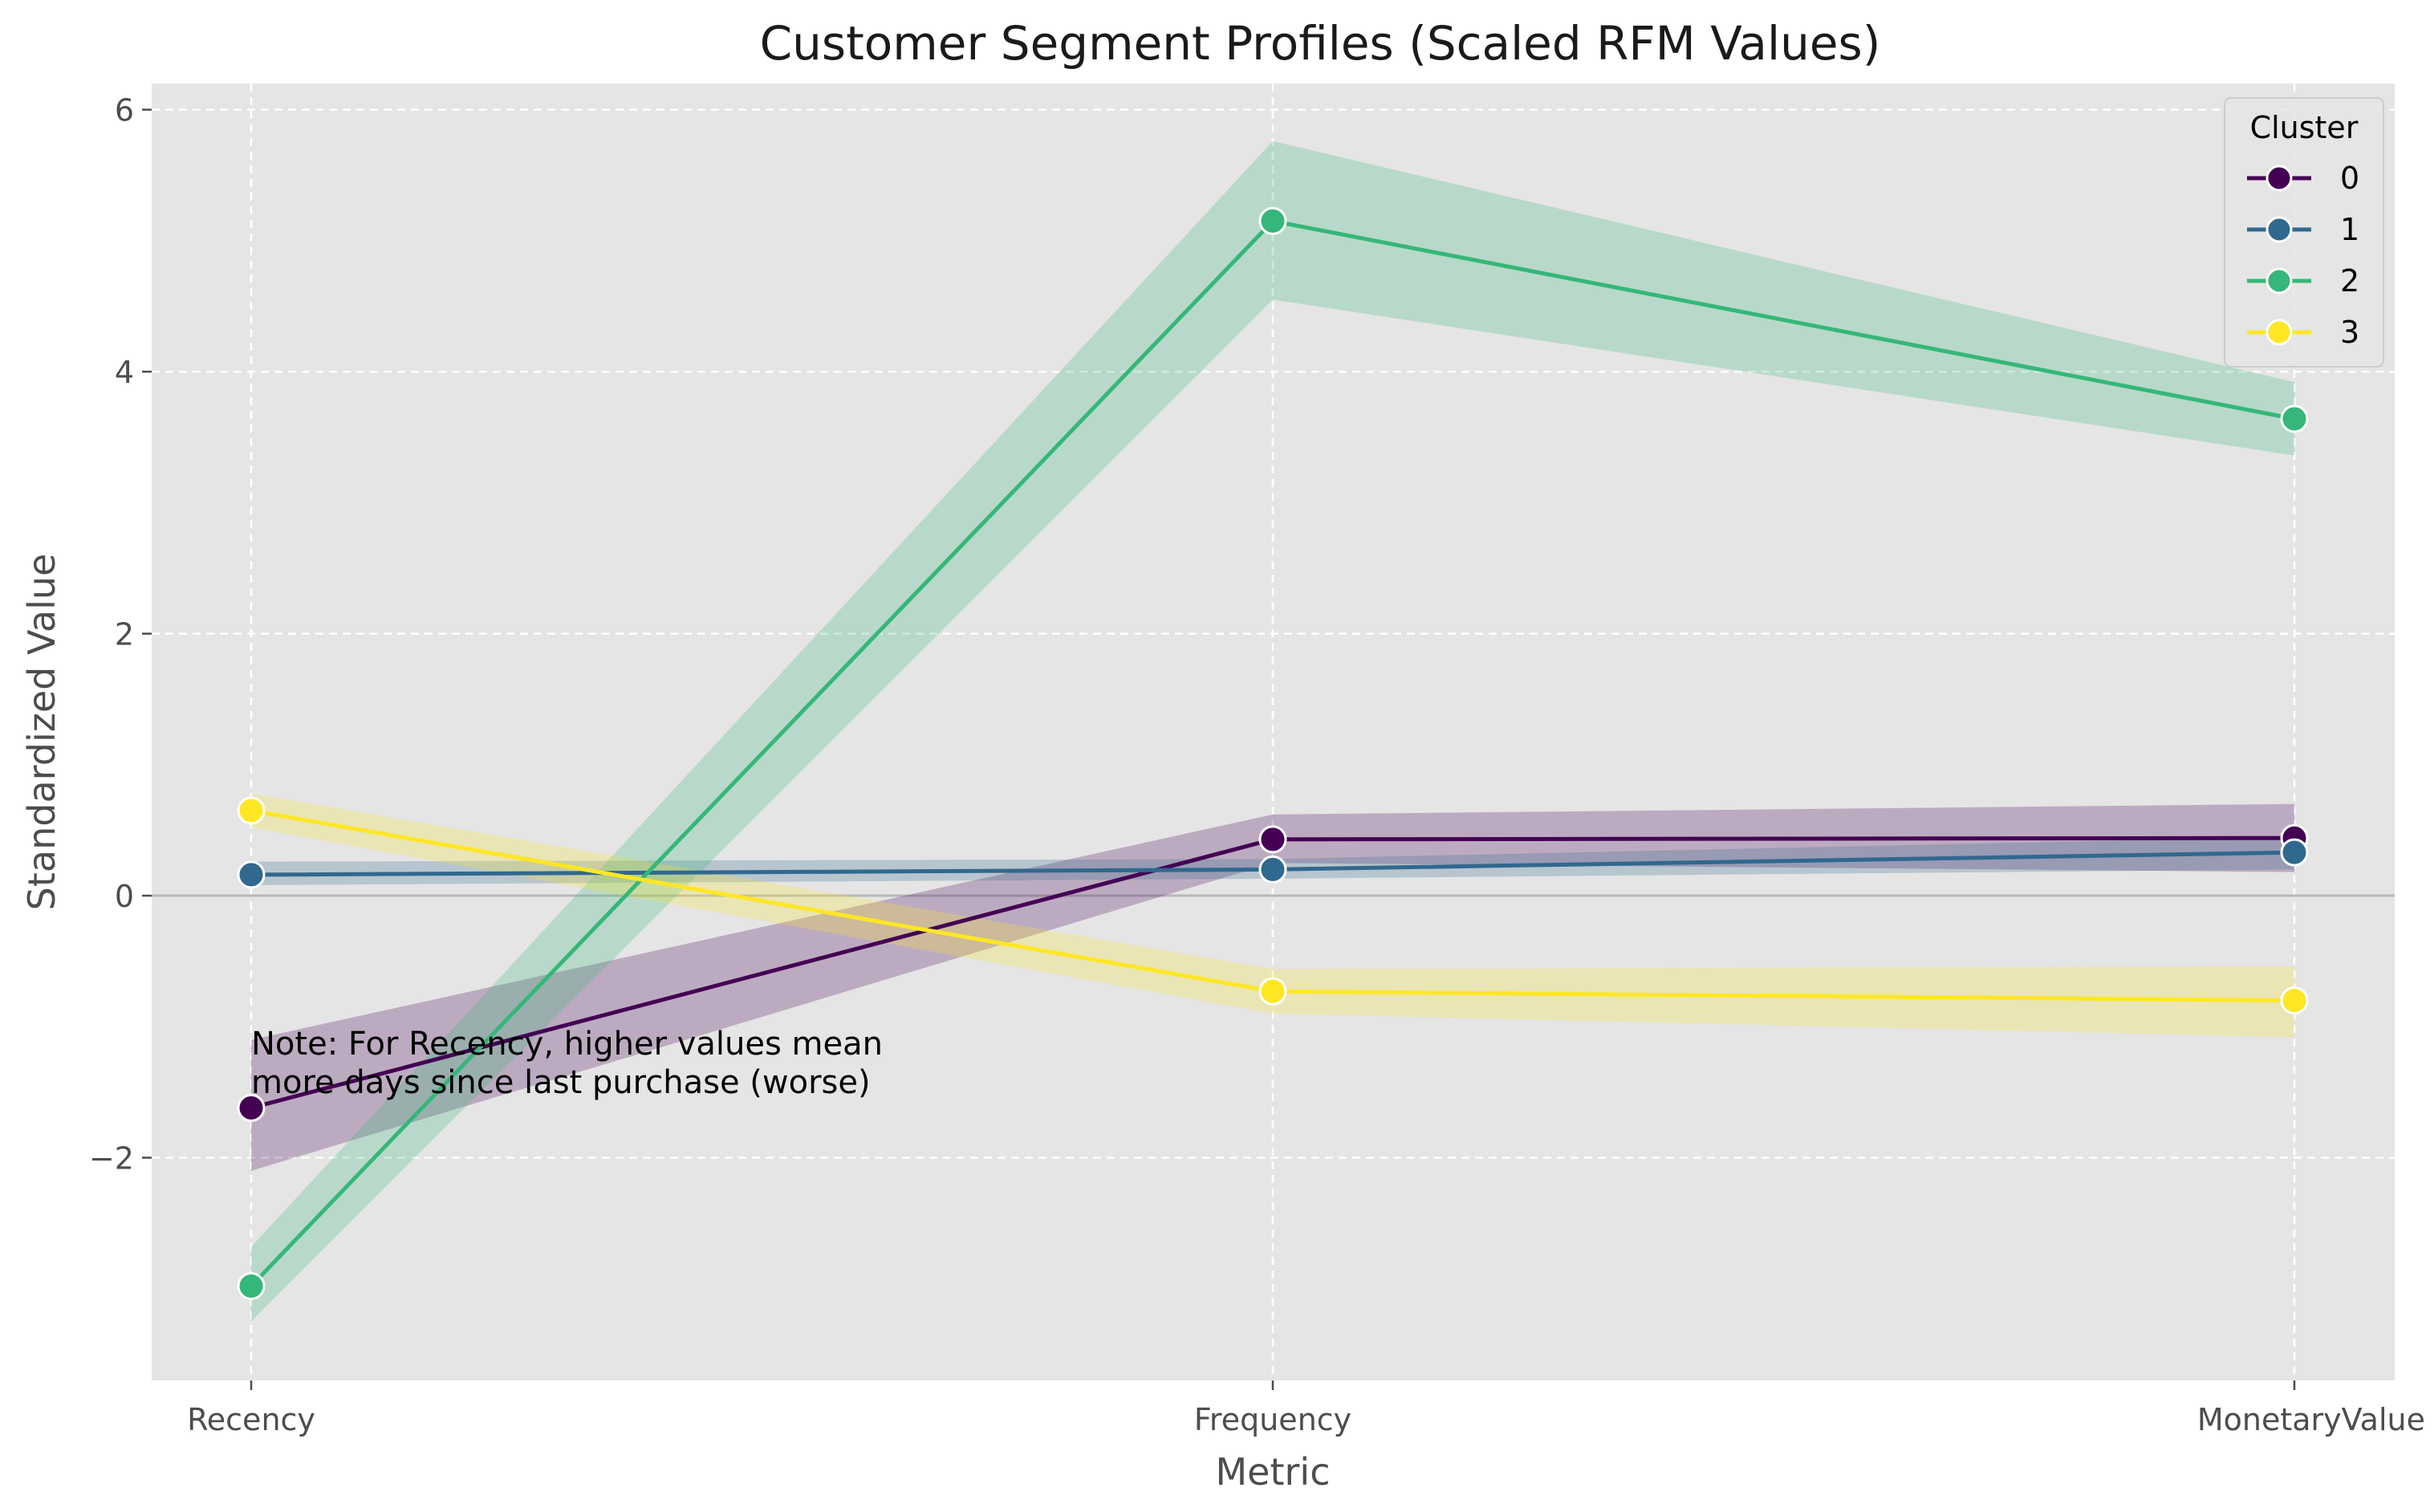 The image size is (2434, 1512). What do you see at coordinates (1272, 1420) in the screenshot?
I see `x-tick-label: Frequency` at bounding box center [1272, 1420].